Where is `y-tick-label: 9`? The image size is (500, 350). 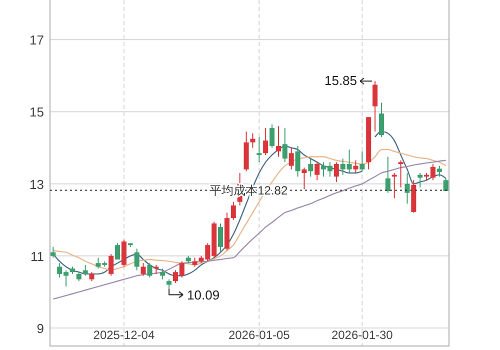
y-tick-label: 9 is located at coordinates (40, 328).